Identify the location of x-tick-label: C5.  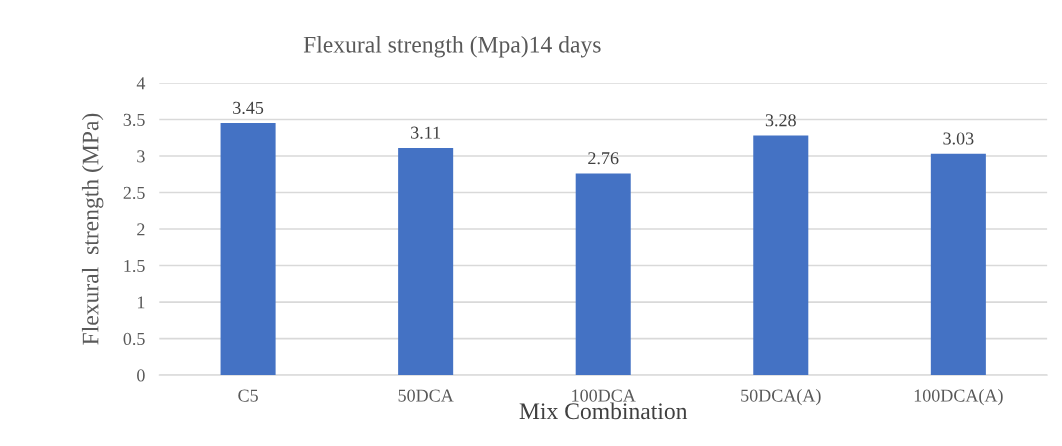
(248, 395).